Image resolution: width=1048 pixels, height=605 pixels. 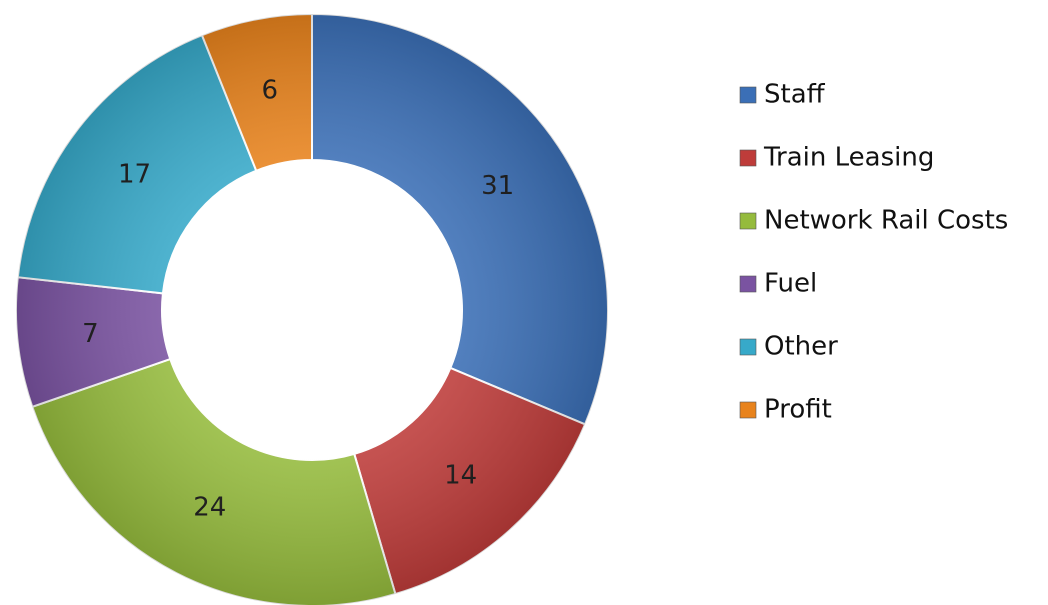 What do you see at coordinates (801, 347) in the screenshot?
I see `legend-label: Other` at bounding box center [801, 347].